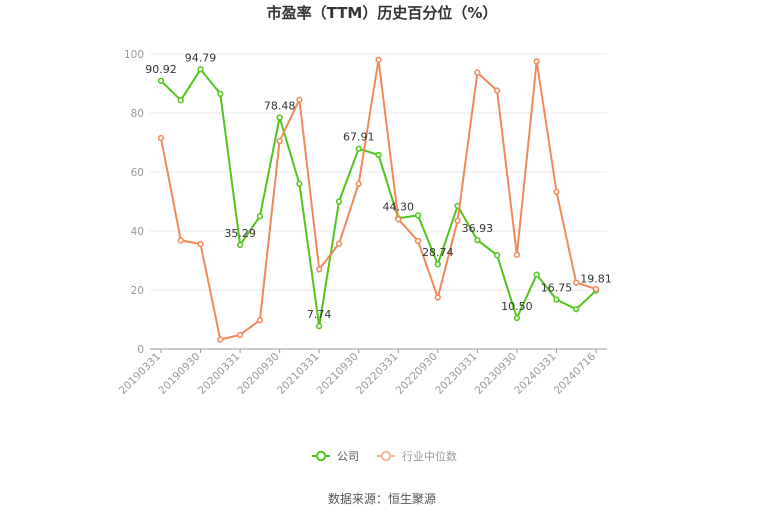 Image resolution: width=765 pixels, height=517 pixels. I want to click on legend-item-1: 行业中位数, so click(417, 456).